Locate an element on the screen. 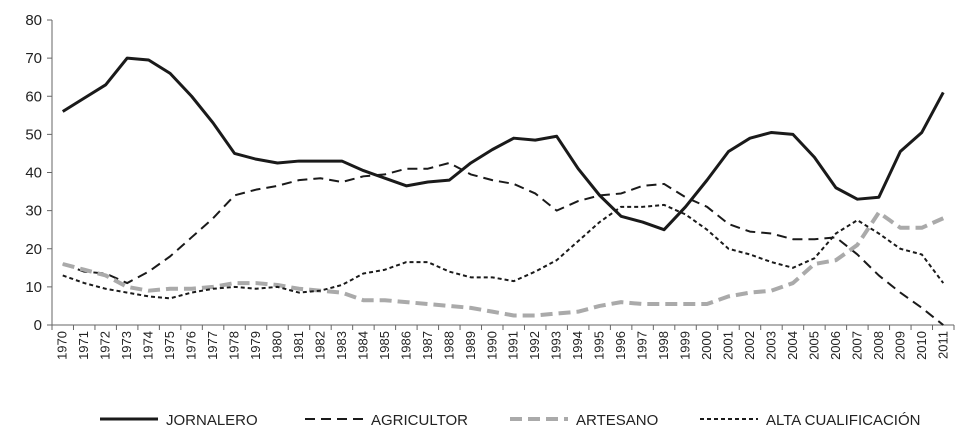 This screenshot has width=970, height=435. x-tick-label: 2001 is located at coordinates (728, 345).